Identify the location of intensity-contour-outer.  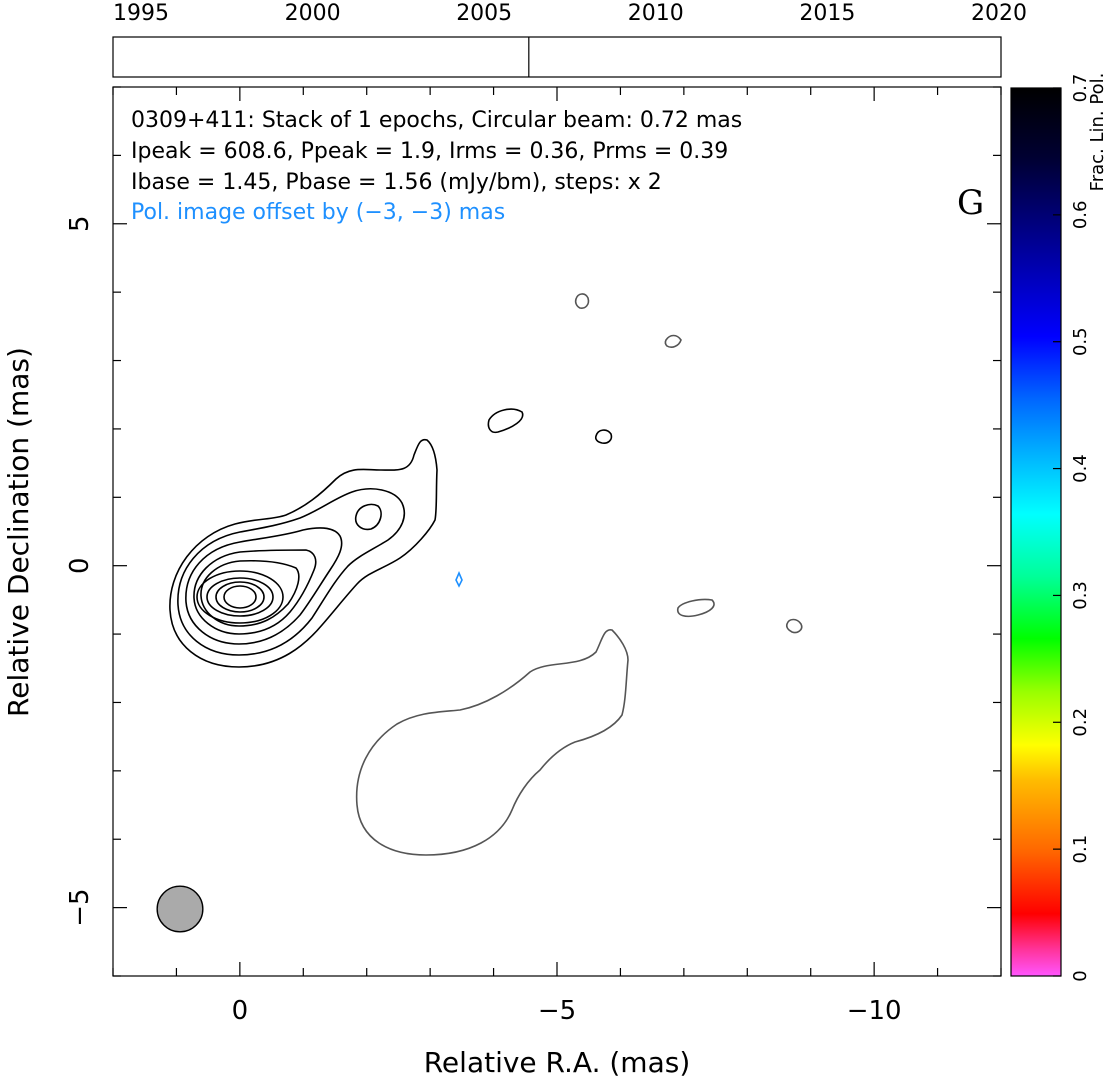
(303, 553).